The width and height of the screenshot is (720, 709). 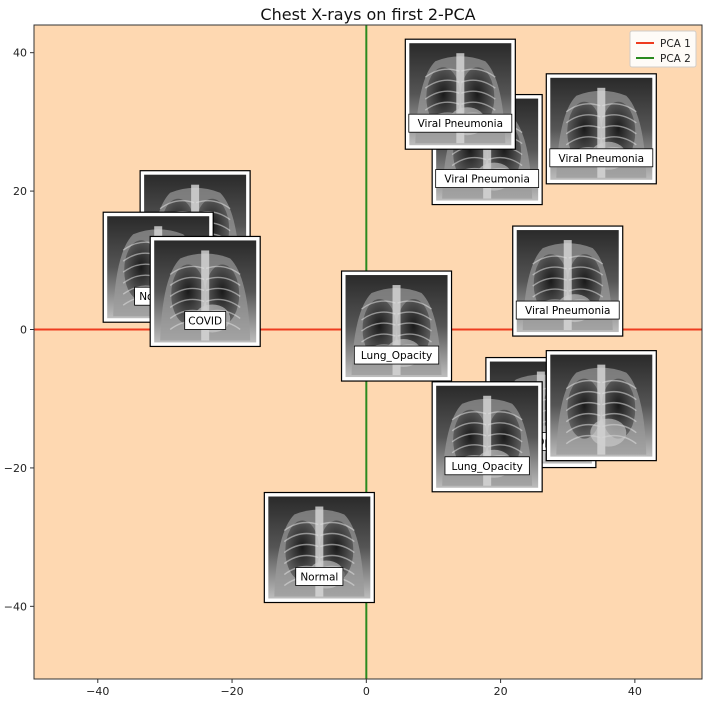 What do you see at coordinates (23, 330) in the screenshot?
I see `y-tick-label: 0` at bounding box center [23, 330].